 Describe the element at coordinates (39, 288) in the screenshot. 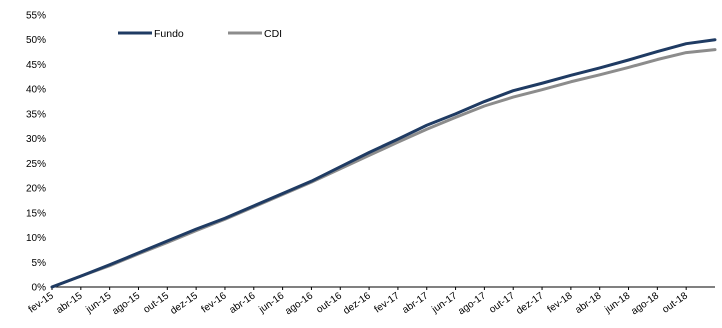

I see `y-tick-label: 0%` at that location.